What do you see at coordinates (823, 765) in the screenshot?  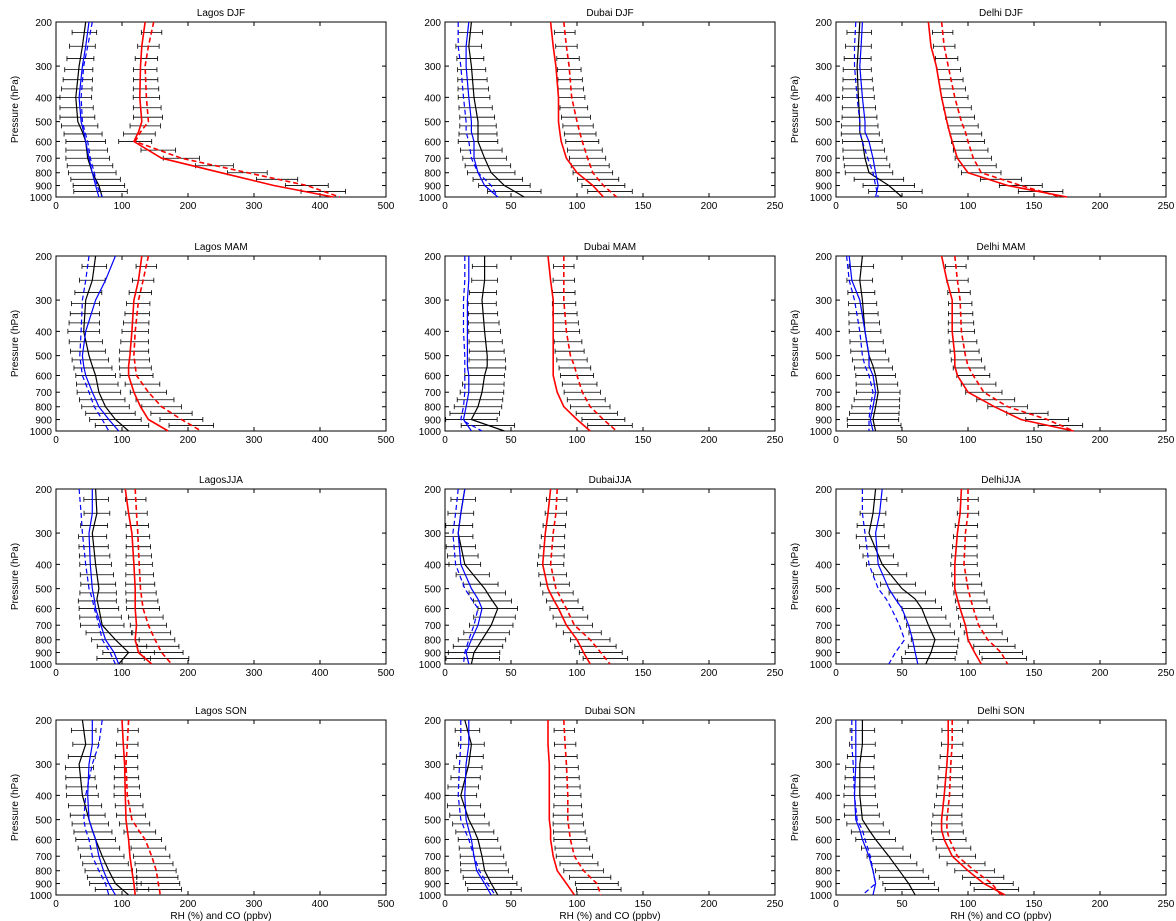 I see `y-tick-label: 300` at bounding box center [823, 765].